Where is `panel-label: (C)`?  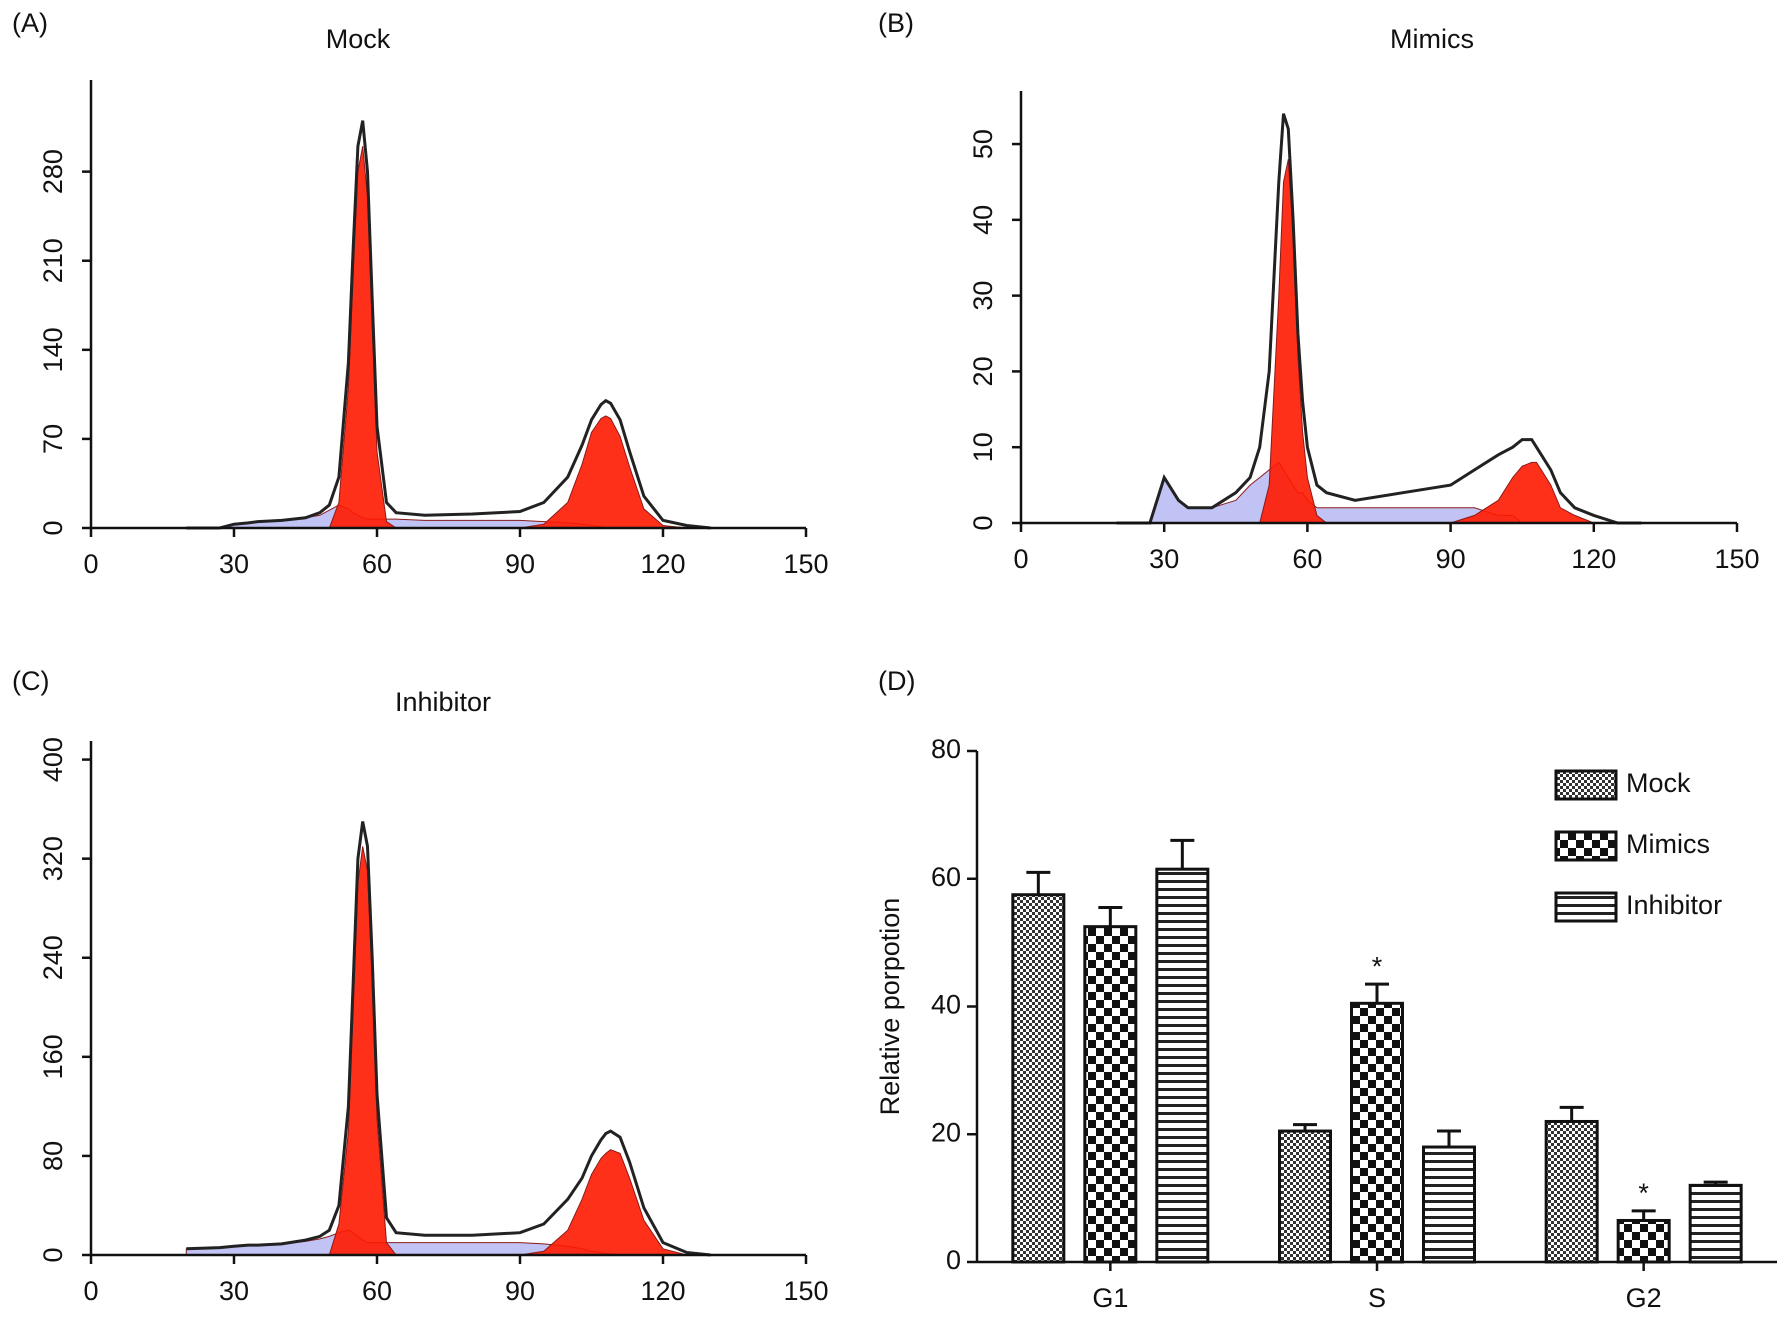 panel-label: (C) is located at coordinates (30, 681).